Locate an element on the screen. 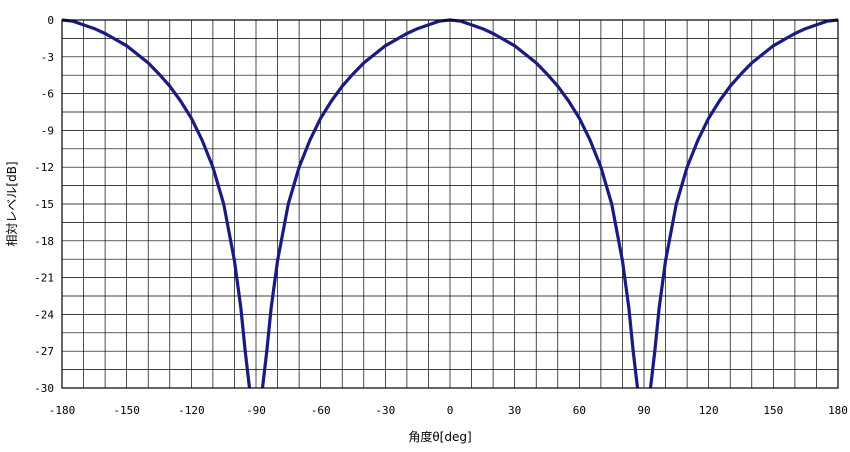 Image resolution: width=850 pixels, height=452 pixels. y-tick-labels: 0 -3 -6 -9 -12 -15 -18 -21 -24 -27 -30 is located at coordinates (44, 204).